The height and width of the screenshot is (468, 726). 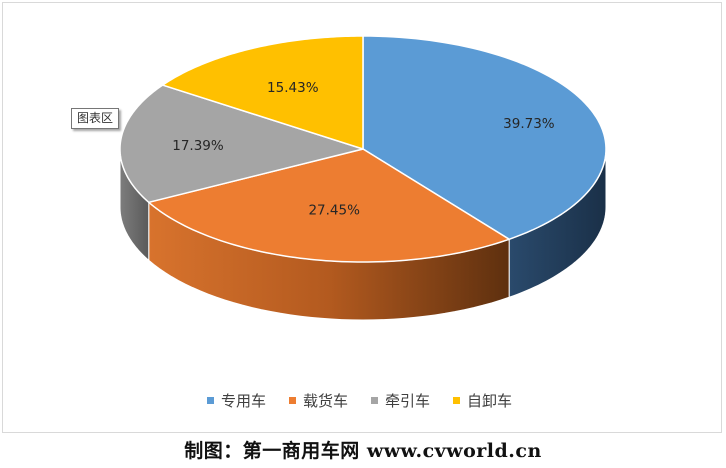 I want to click on legend-item-4: 自卸车, so click(x=482, y=401).